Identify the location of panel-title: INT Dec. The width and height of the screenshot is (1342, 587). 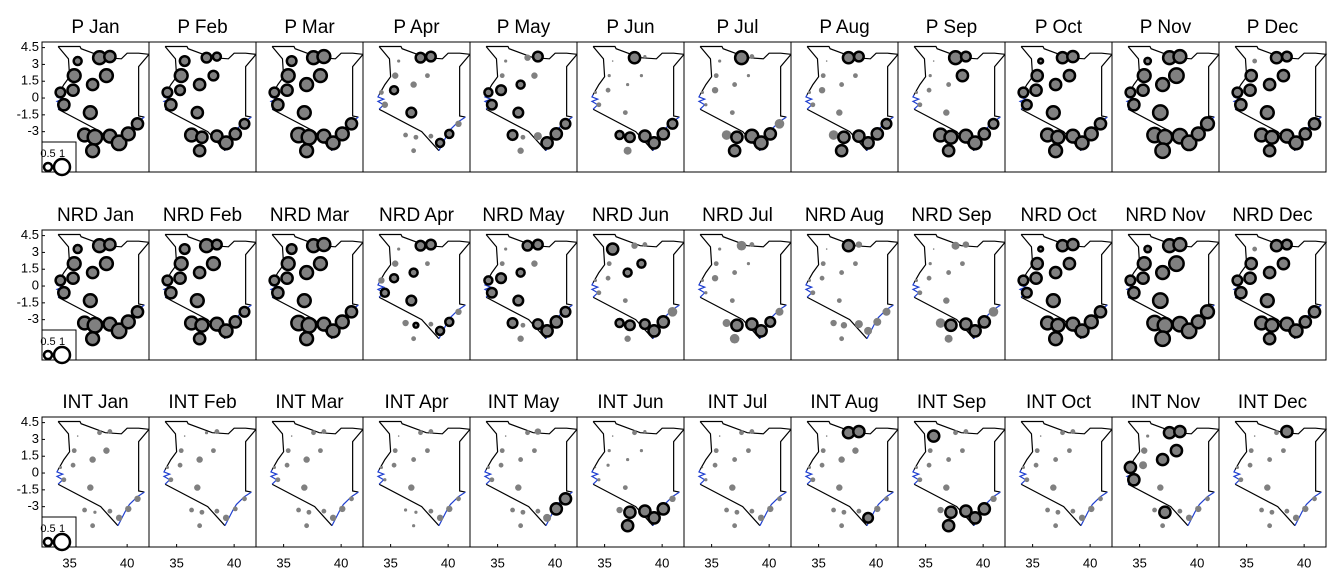
(1272, 402).